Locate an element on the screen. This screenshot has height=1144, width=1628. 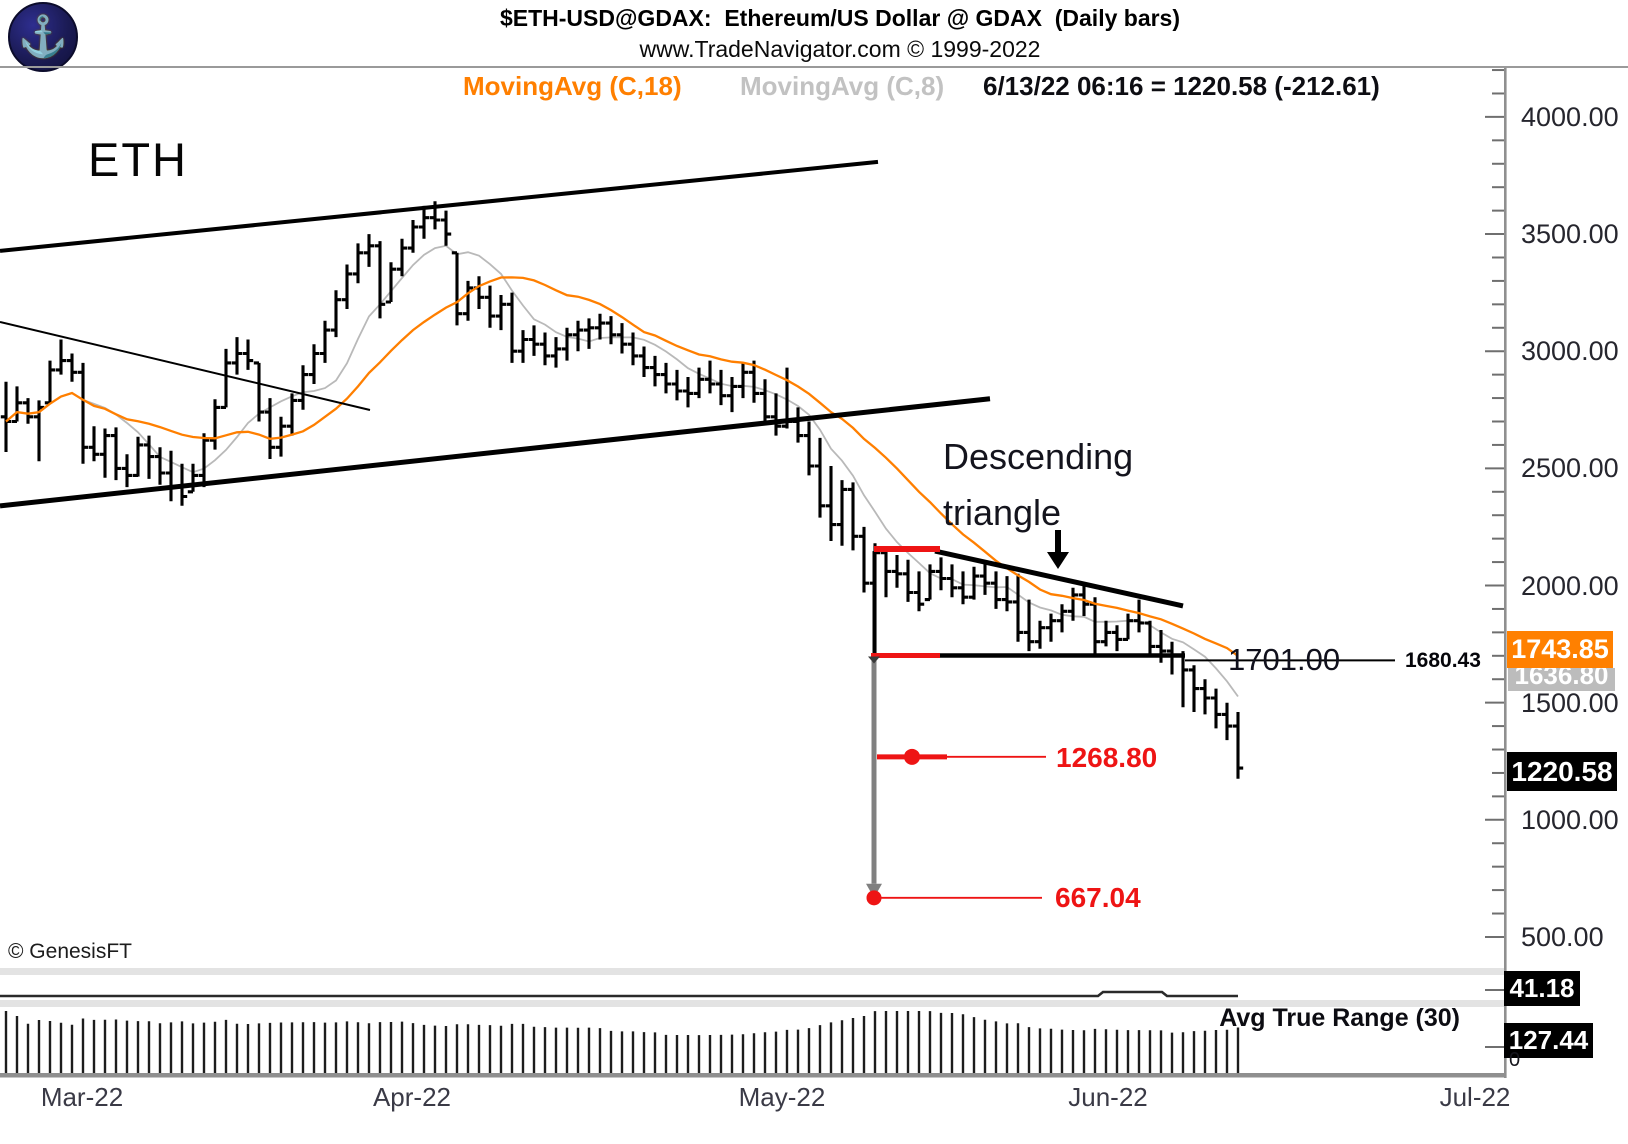
target2-dot is located at coordinates (874, 898).